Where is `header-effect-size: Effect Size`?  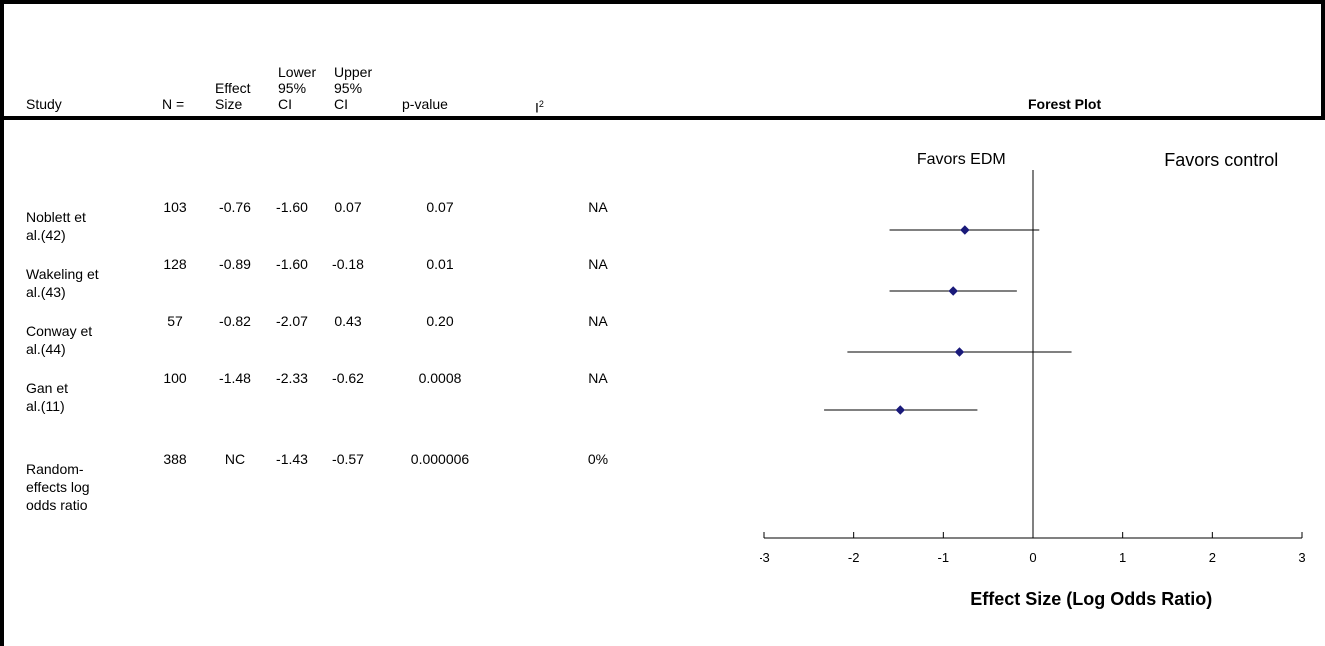
header-effect-size: Effect Size is located at coordinates (233, 96).